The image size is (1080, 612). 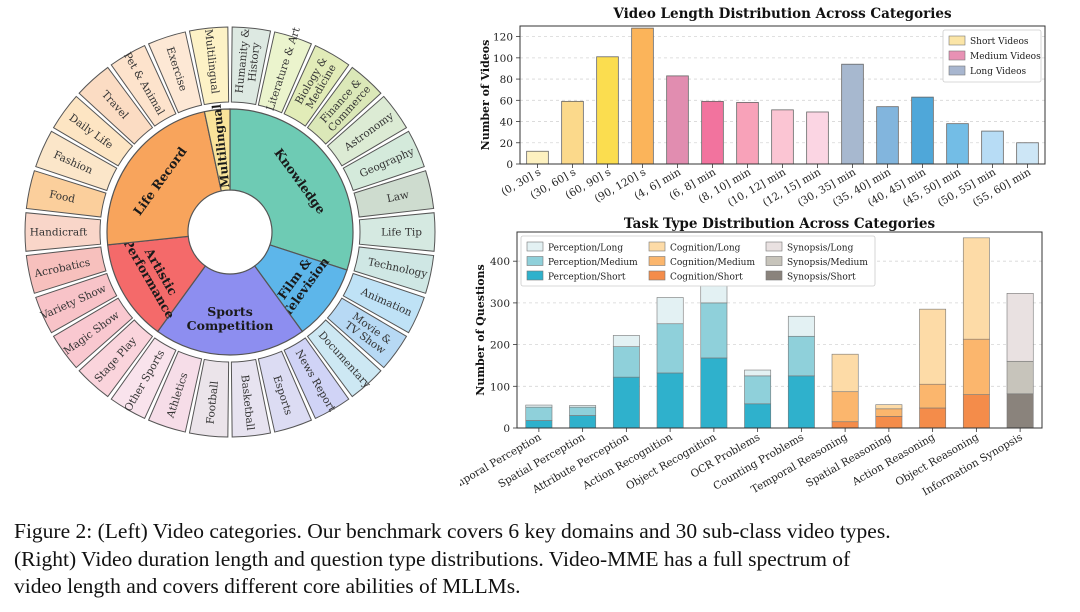 What do you see at coordinates (209, 66) in the screenshot?
I see `subclass-segment-multilingual` at bounding box center [209, 66].